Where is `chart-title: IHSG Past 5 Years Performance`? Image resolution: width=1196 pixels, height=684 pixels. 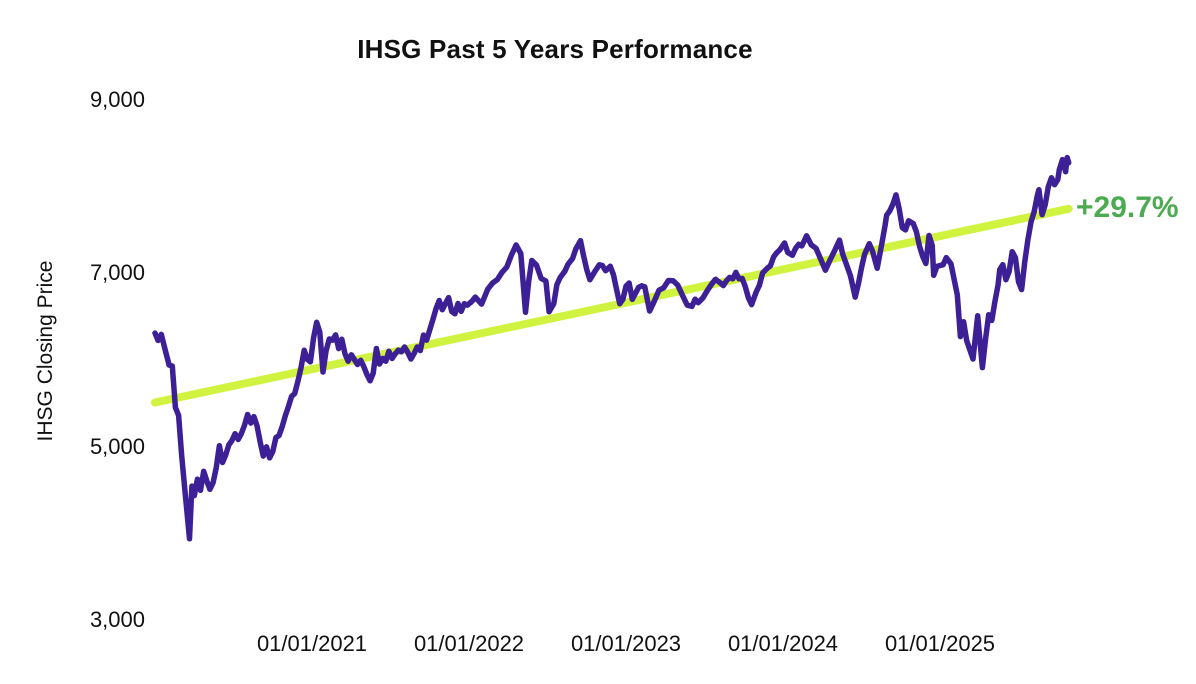
chart-title: IHSG Past 5 Years Performance is located at coordinates (555, 49).